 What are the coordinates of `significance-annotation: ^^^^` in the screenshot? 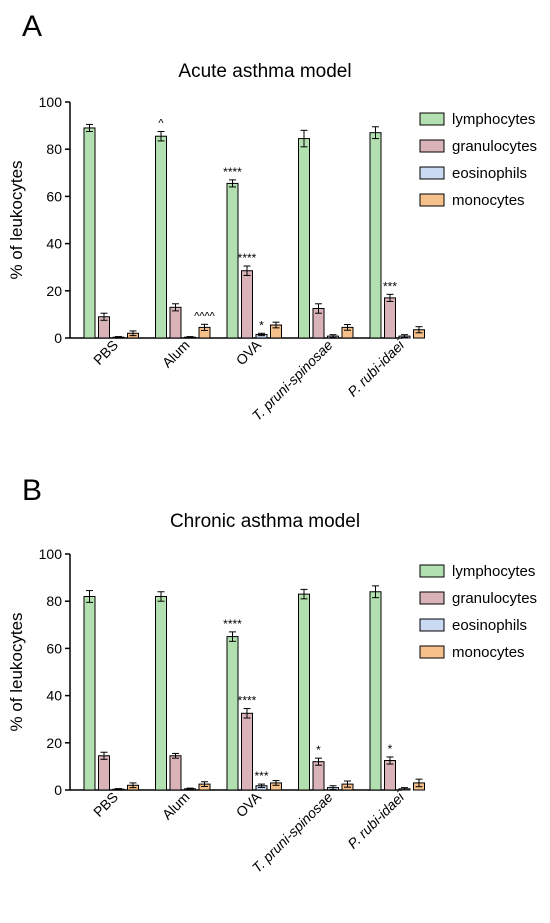 It's located at (204, 316).